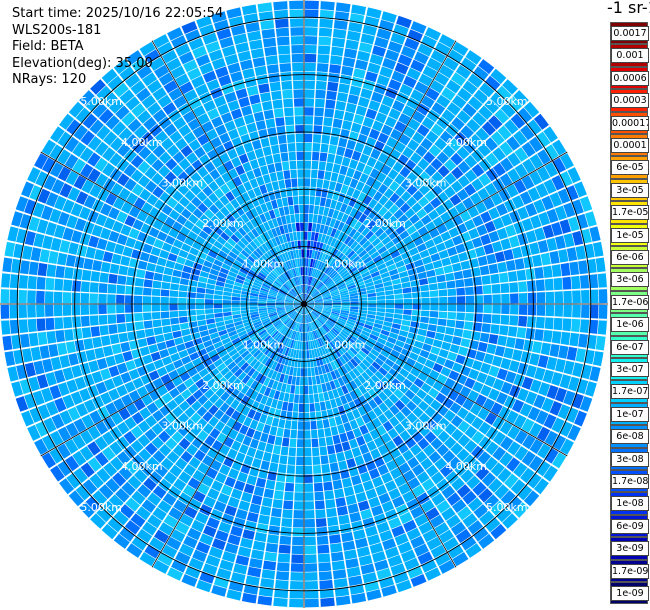  I want to click on azimuth-line, so click(435, 380).